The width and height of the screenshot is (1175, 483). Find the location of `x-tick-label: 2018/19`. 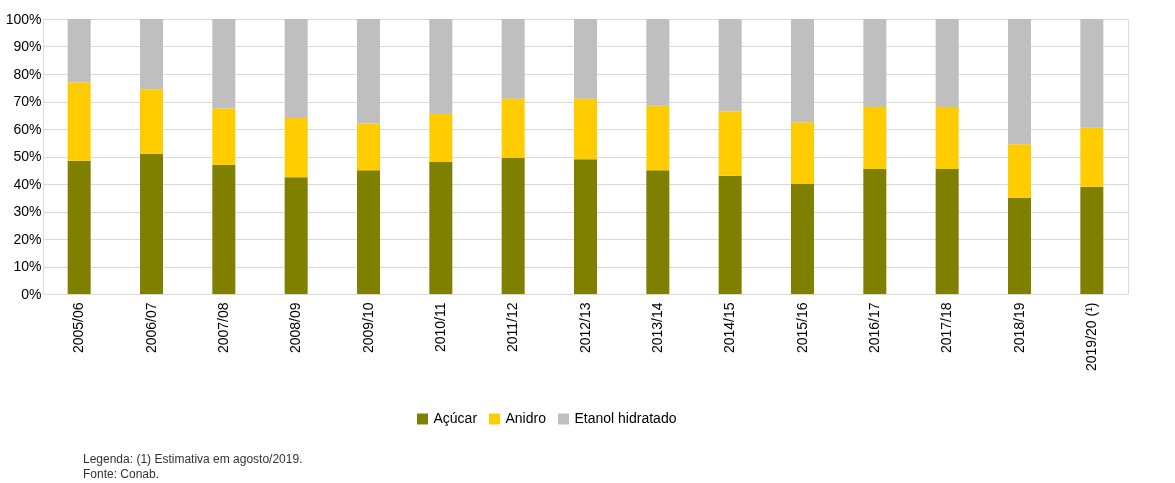

x-tick-label: 2018/19 is located at coordinates (1018, 328).